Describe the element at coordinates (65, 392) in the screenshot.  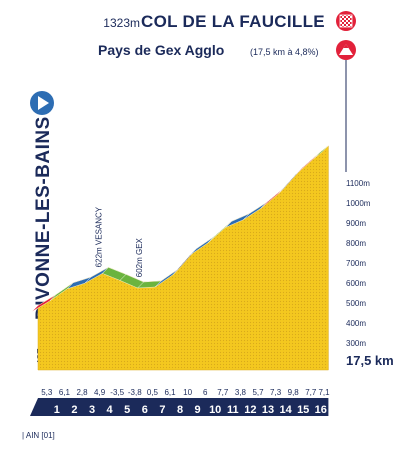
I see `gradient-label-2: 6,1` at that location.